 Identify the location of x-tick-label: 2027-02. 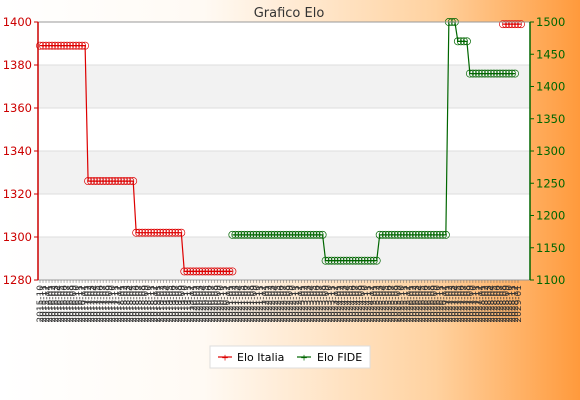
(450, 304).